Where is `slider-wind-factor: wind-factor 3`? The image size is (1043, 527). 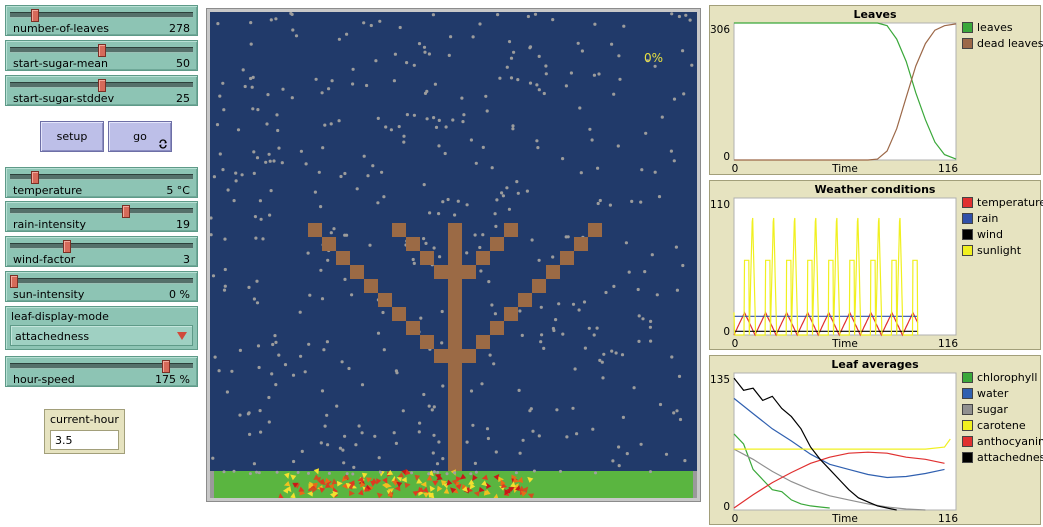 slider-wind-factor: wind-factor 3 is located at coordinates (101, 251).